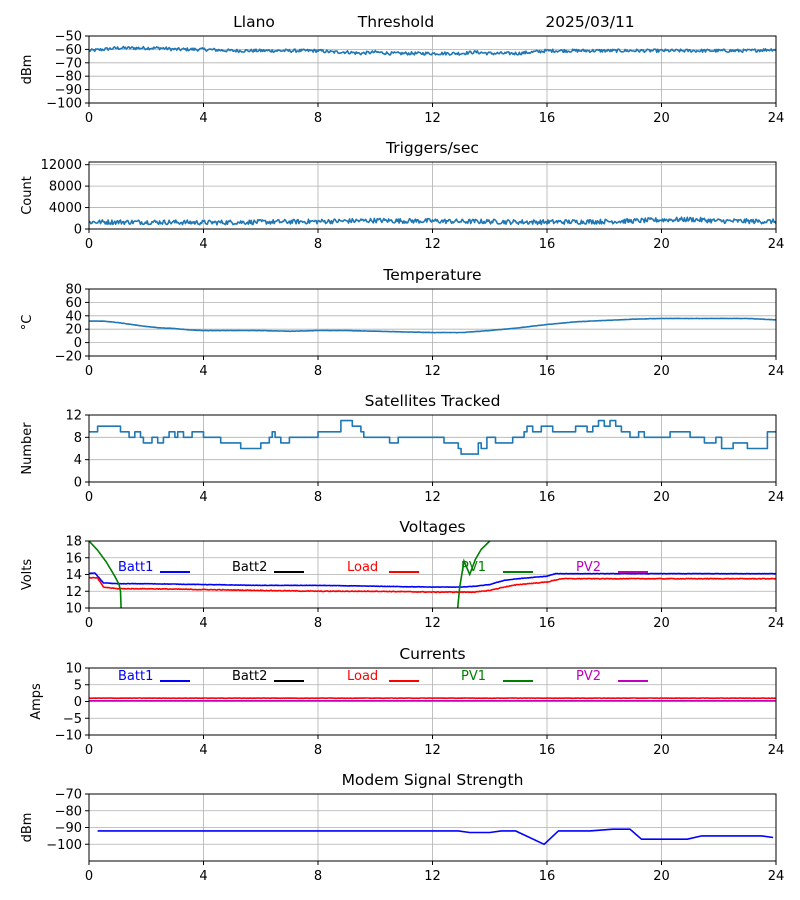 This screenshot has width=800, height=900. What do you see at coordinates (27, 448) in the screenshot?
I see `y-axis-label: Number` at bounding box center [27, 448].